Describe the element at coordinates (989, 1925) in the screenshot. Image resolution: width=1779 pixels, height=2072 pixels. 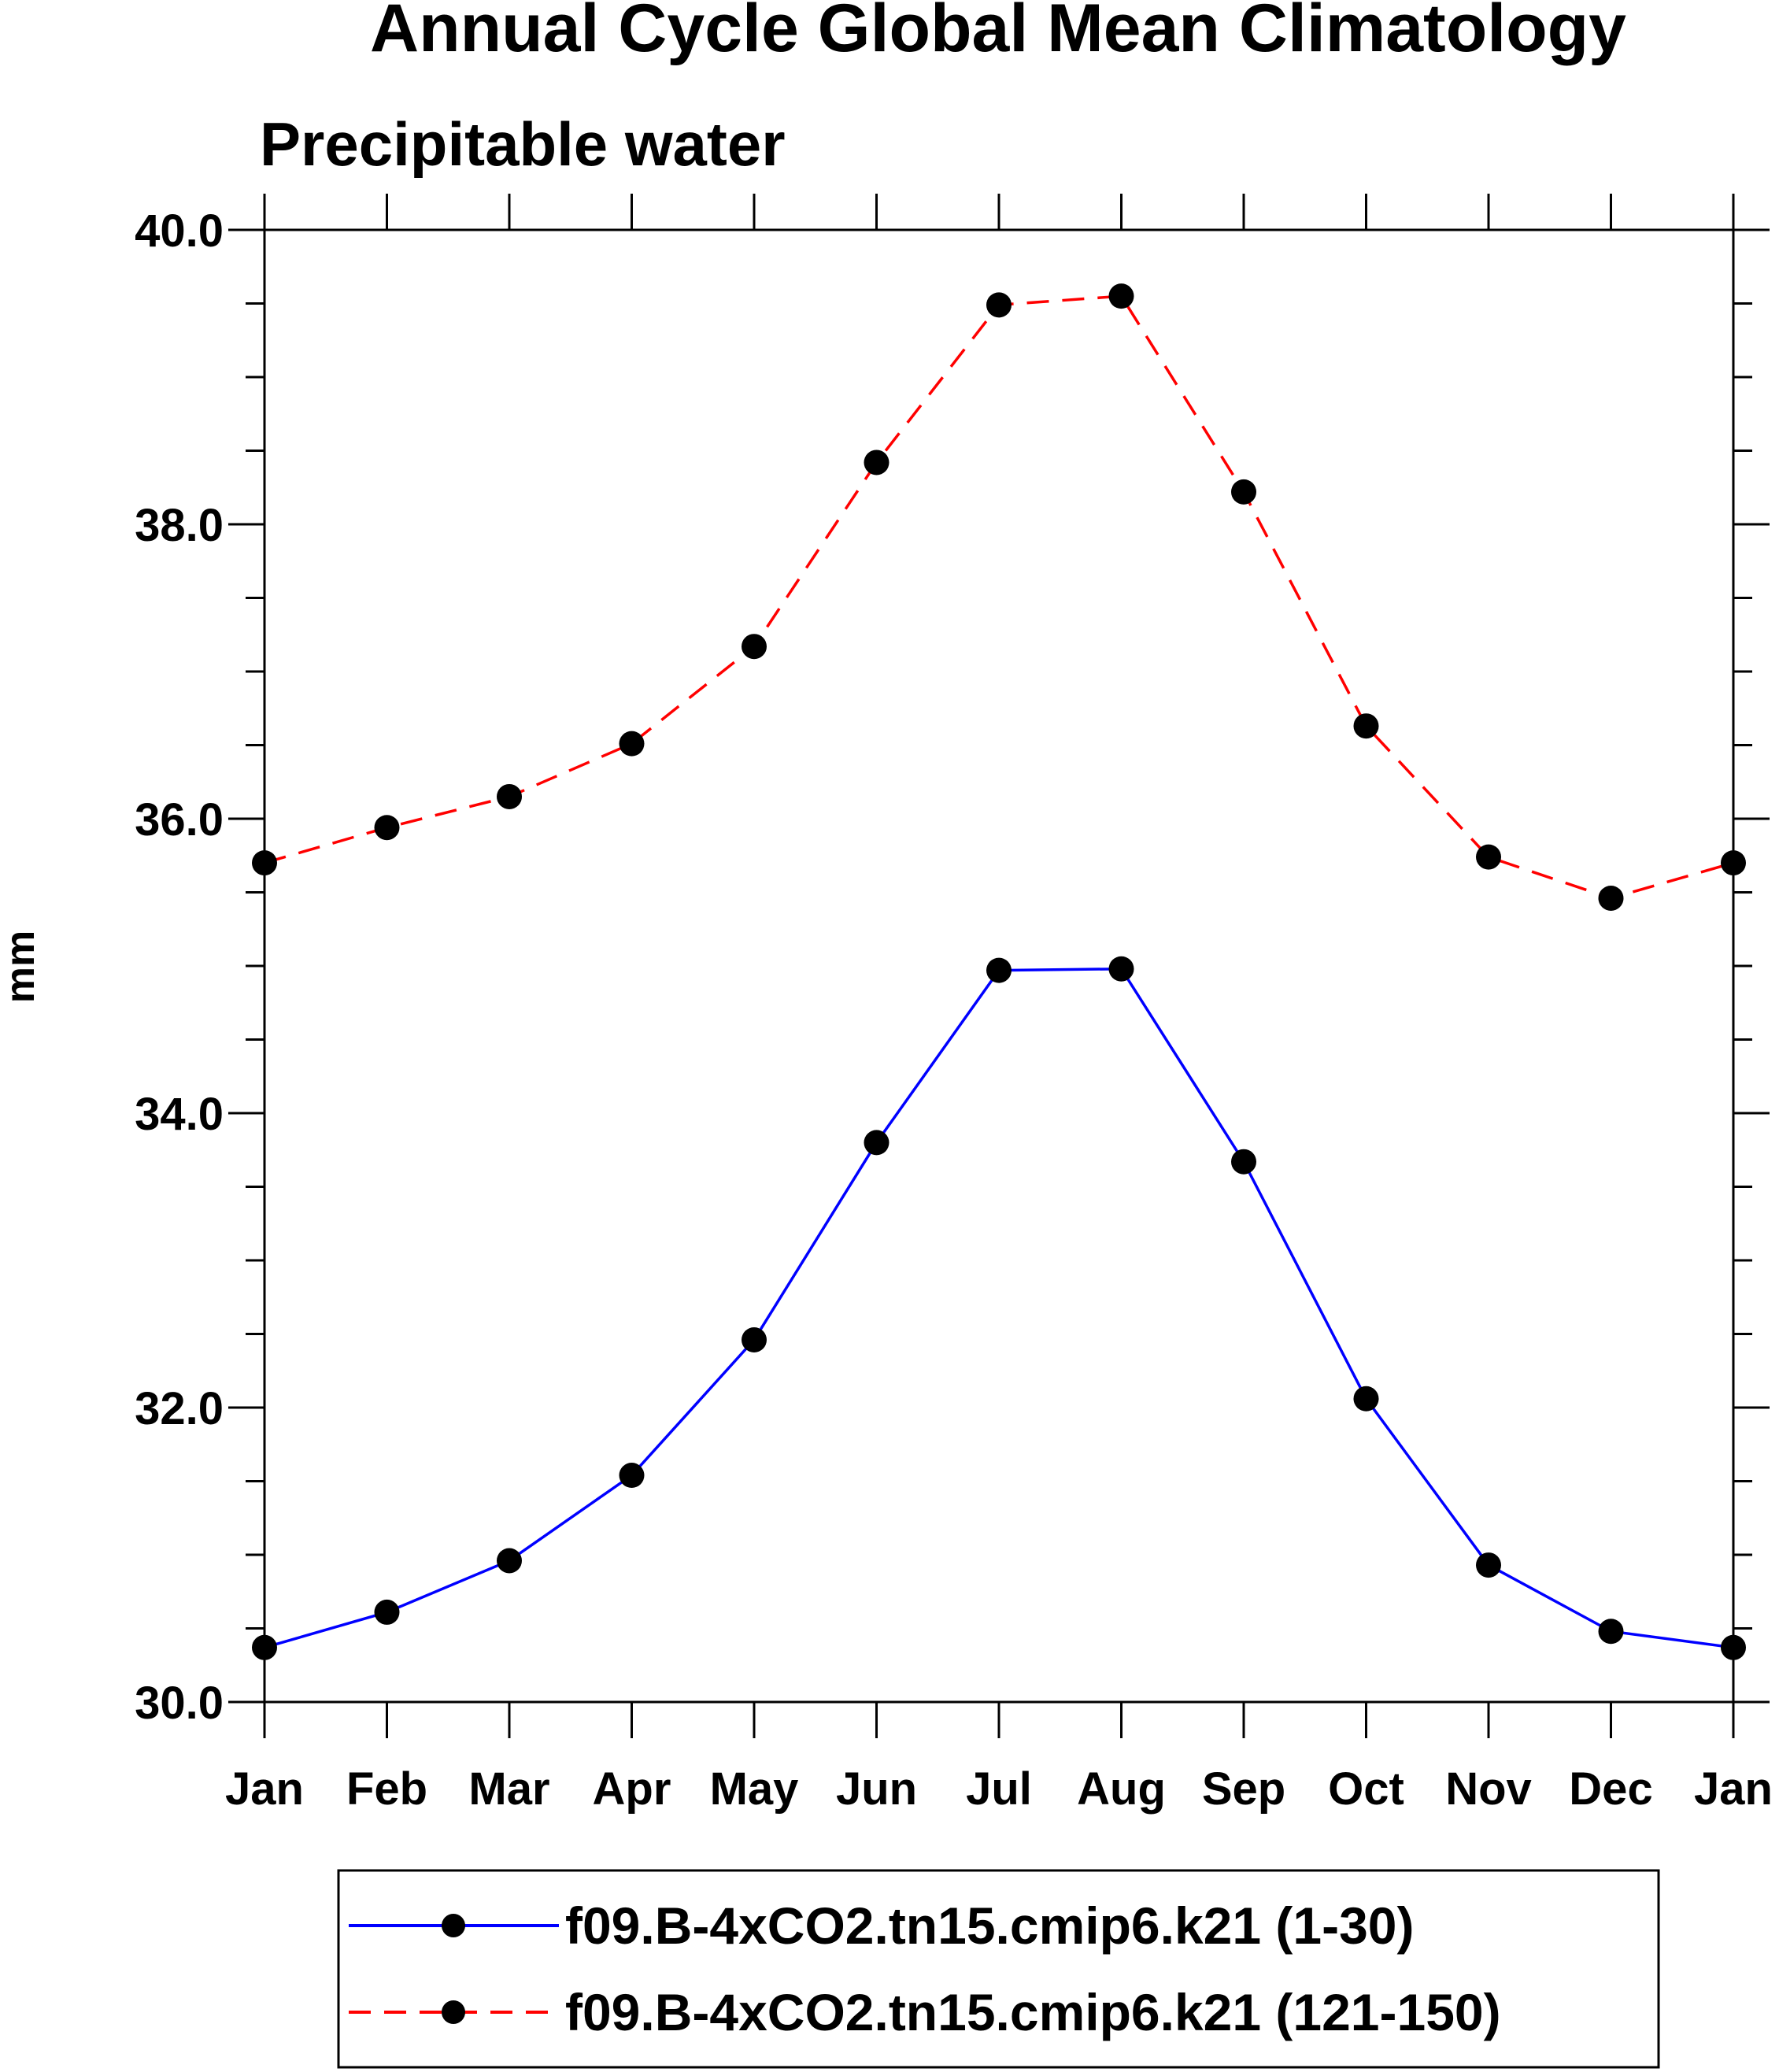
I see `legend-label-1: f09.B-4xCO2.tn15.cmip6.k21 (1-30)` at that location.